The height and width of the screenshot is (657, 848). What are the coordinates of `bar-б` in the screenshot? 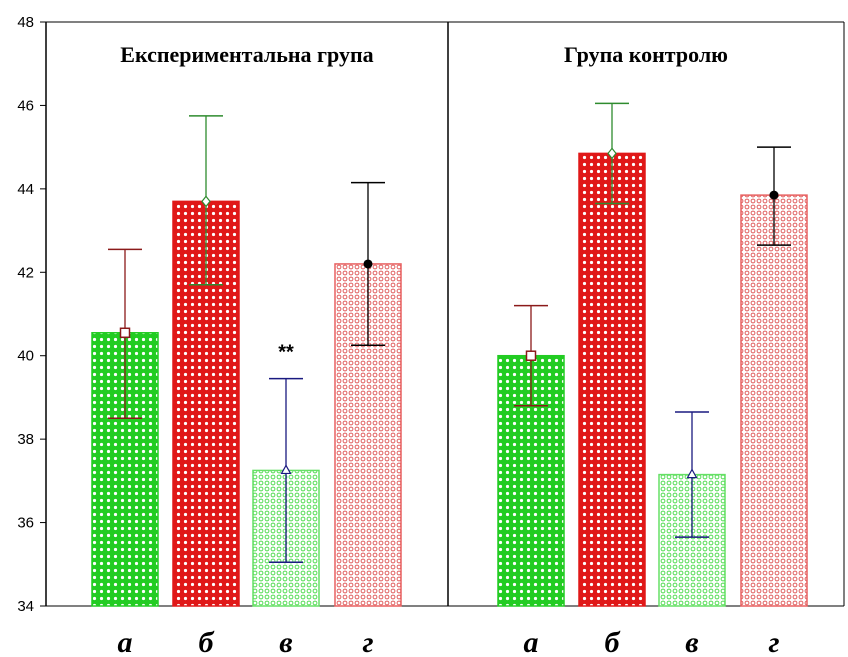 It's located at (612, 379).